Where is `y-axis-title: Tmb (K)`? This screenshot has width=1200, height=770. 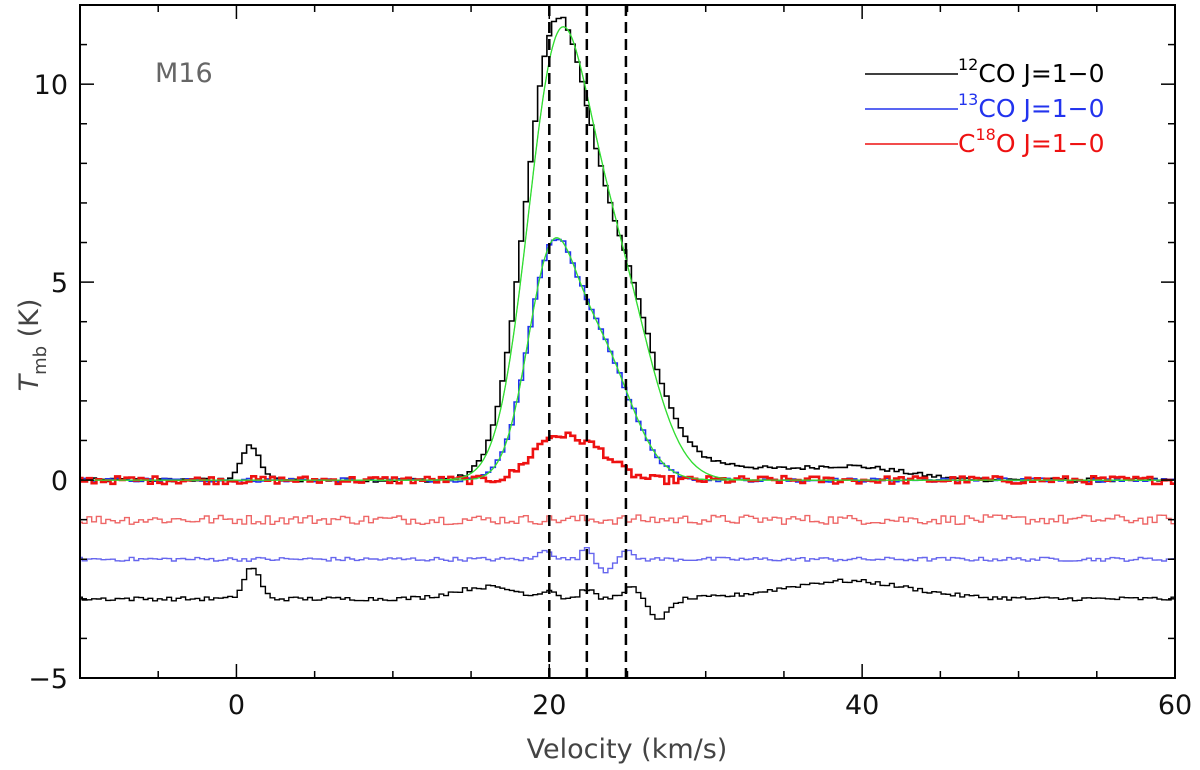 y-axis-title: Tmb (K) is located at coordinates (32, 345).